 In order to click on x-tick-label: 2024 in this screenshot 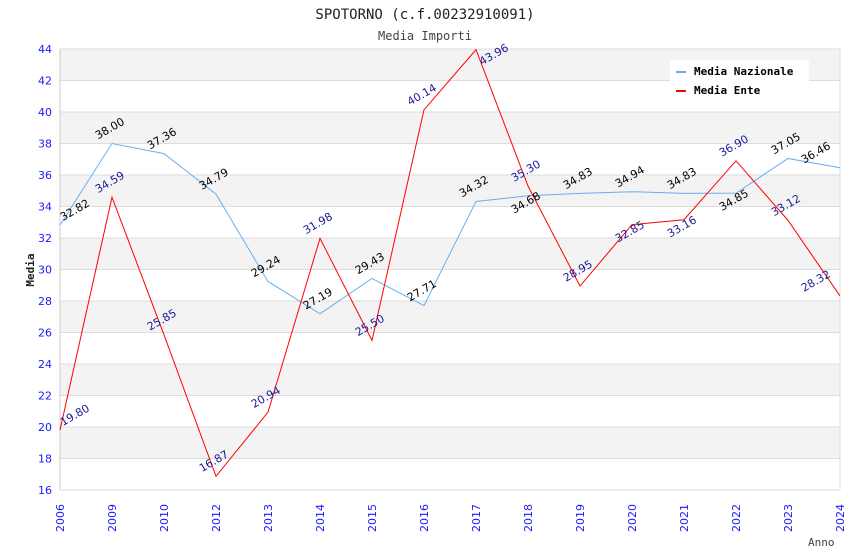, I will do `click(840, 518)`.